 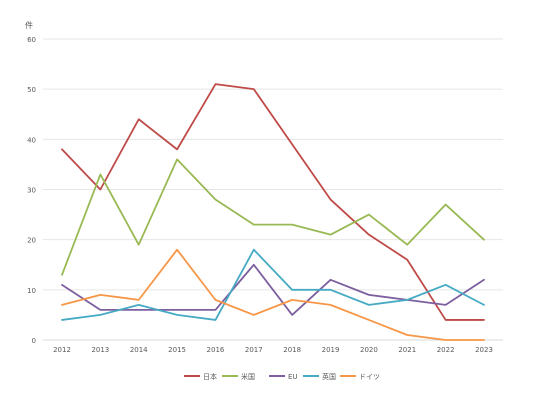 What do you see at coordinates (329, 376) in the screenshot?
I see `legend-label: 英国` at bounding box center [329, 376].